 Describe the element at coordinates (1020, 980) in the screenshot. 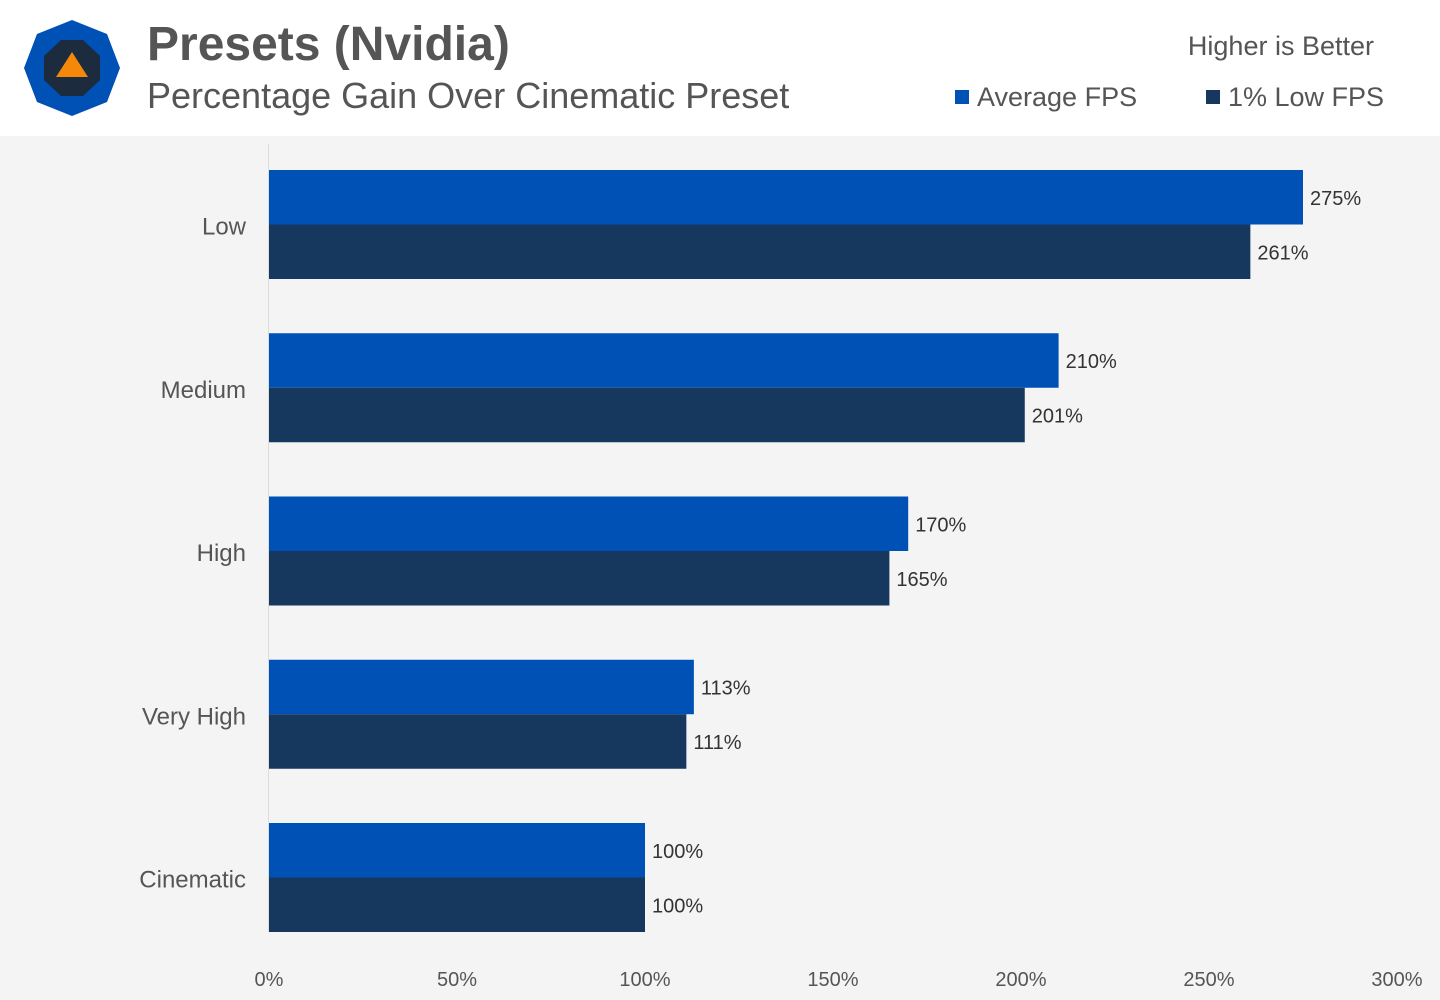

I see `x-tick-label-200: 200%` at that location.